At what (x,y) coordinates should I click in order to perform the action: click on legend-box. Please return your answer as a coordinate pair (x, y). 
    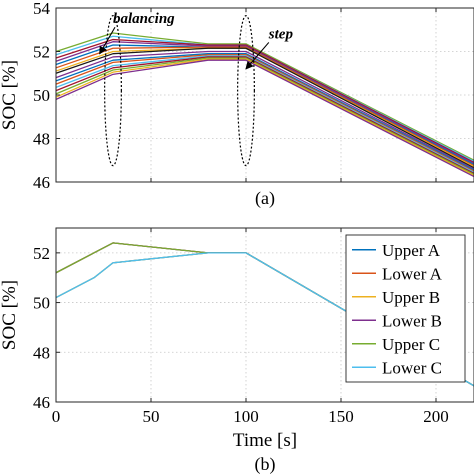
    Looking at the image, I should click on (405, 308).